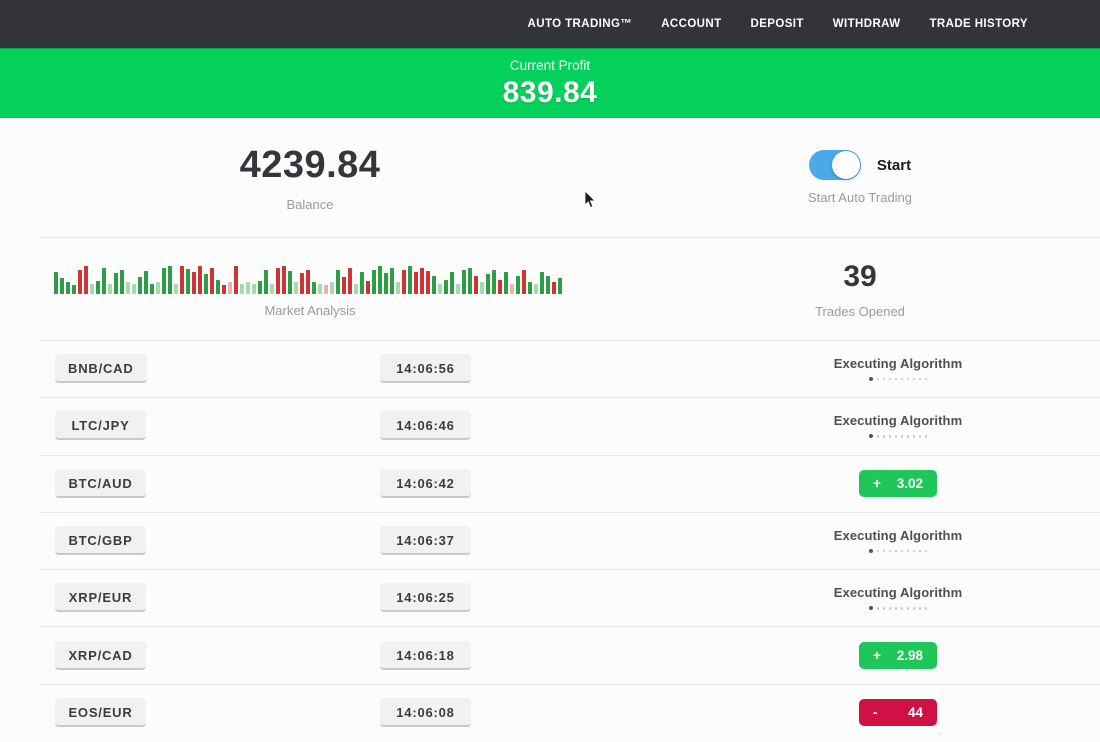 This screenshot has height=742, width=1100. I want to click on current-profit-value: 839.84, so click(550, 92).